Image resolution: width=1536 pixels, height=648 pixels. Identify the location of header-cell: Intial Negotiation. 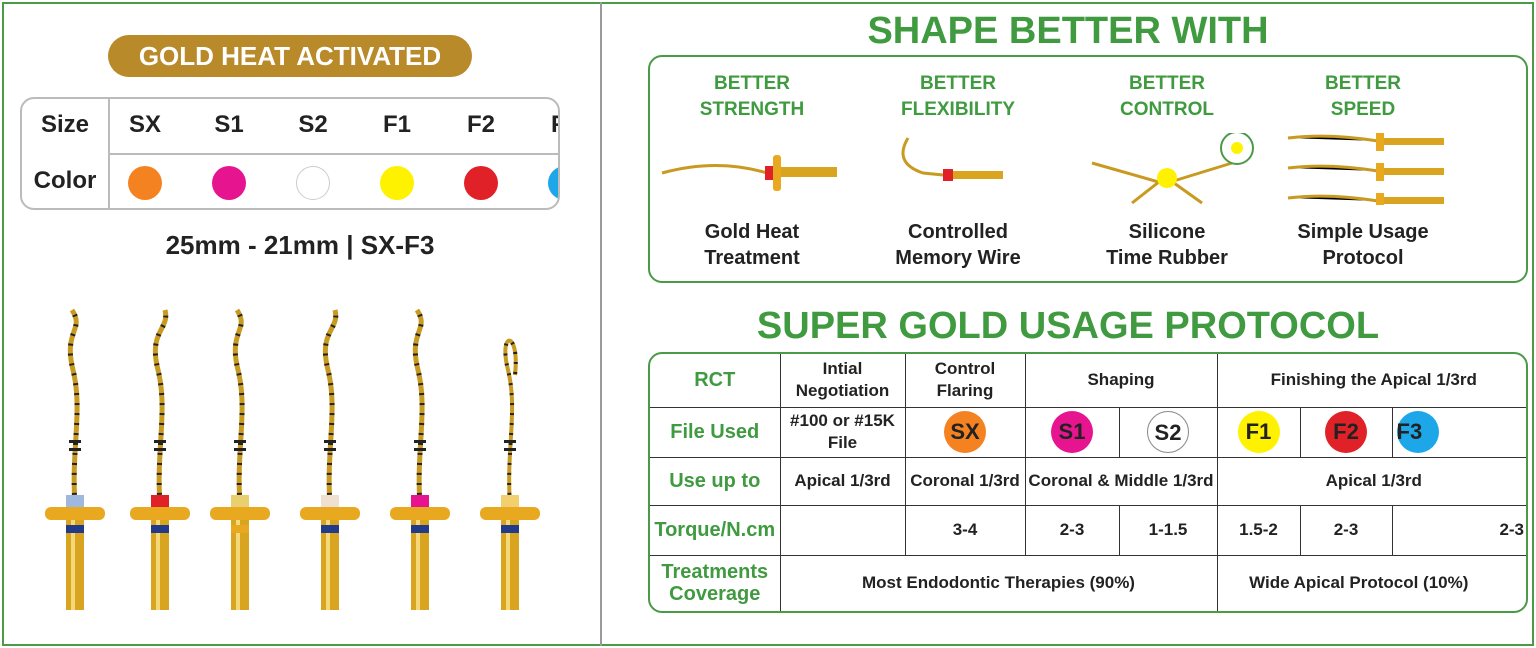
(842, 381).